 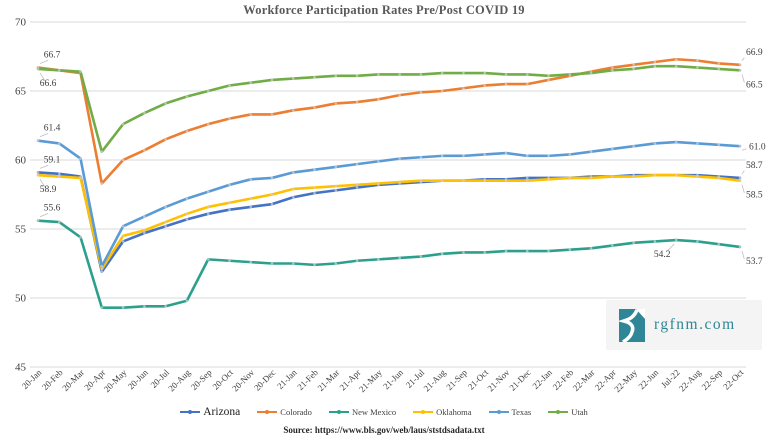 What do you see at coordinates (442, 412) in the screenshot?
I see `legend-item-oklahoma: Oklahoma` at bounding box center [442, 412].